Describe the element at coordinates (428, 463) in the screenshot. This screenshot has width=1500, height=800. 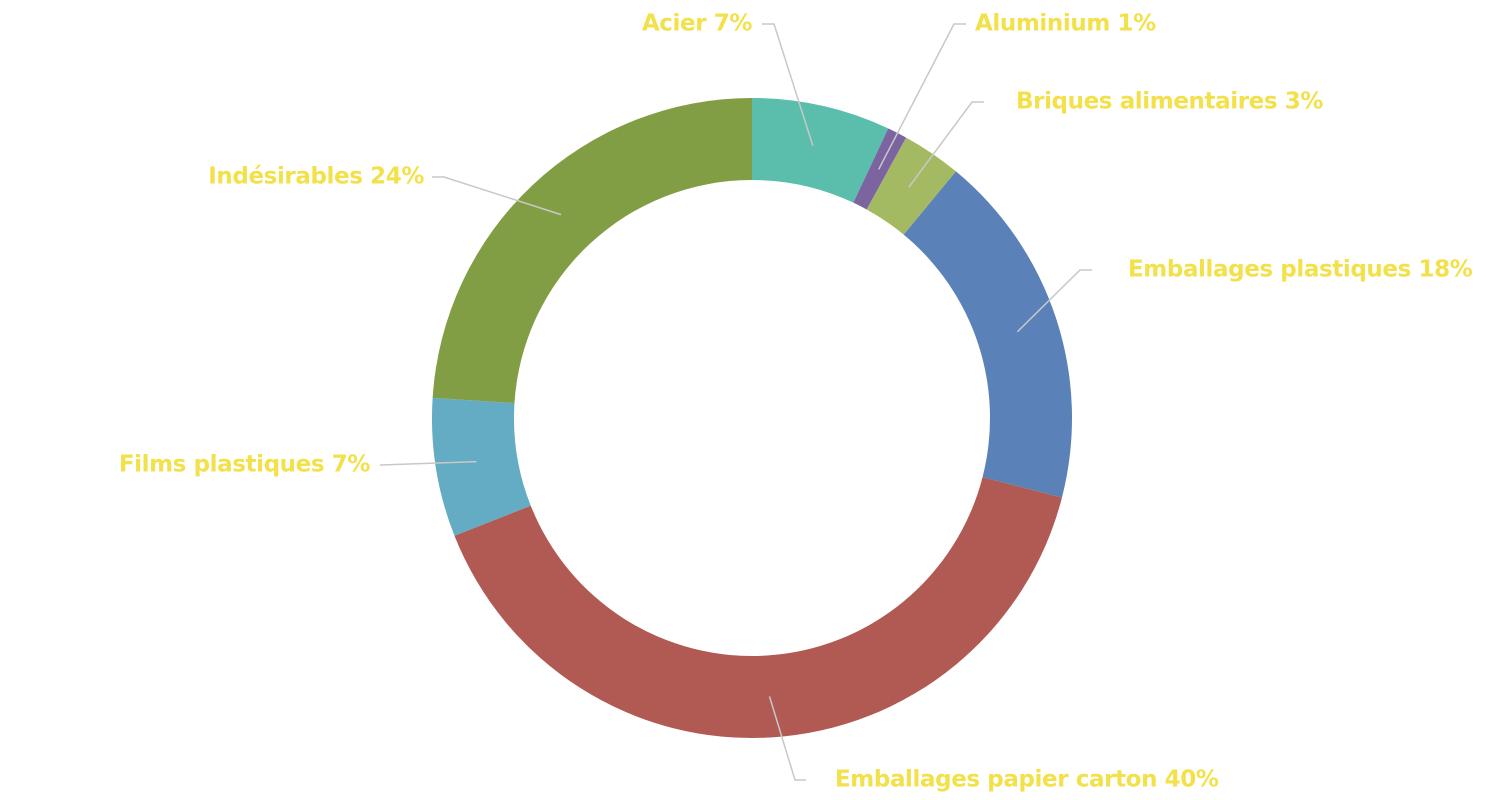
I see `leader-line-films-plastiques` at that location.